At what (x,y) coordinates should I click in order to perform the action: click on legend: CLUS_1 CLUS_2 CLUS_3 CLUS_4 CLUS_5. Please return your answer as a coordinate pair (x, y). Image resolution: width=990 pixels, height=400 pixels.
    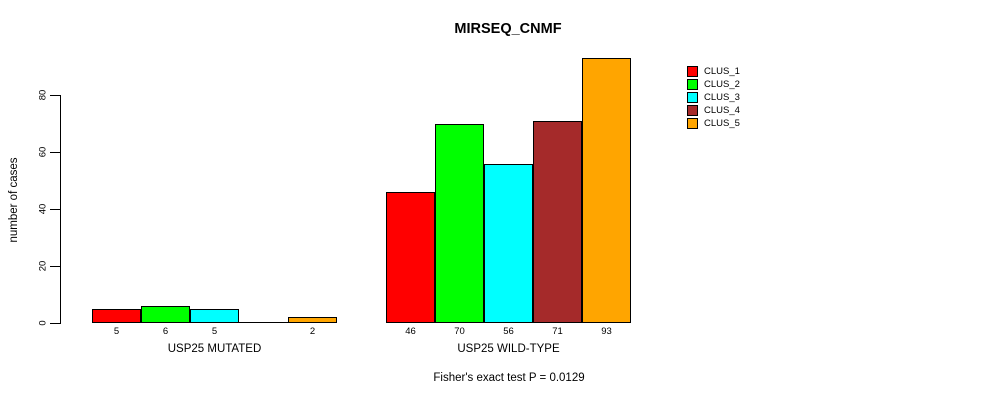
    Looking at the image, I should click on (713, 97).